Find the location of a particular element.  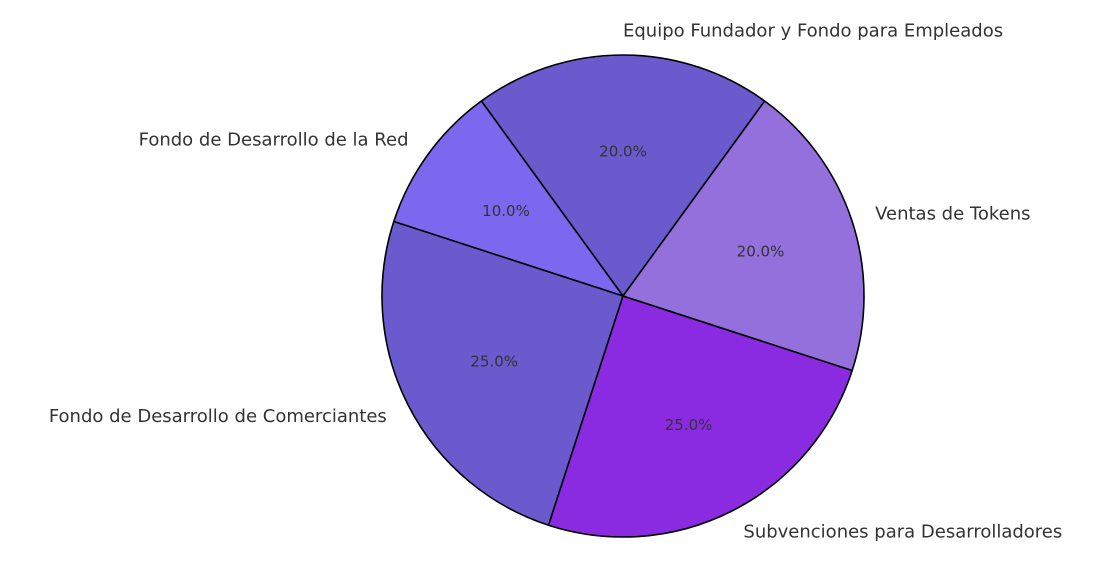

slice-category-label: Fondo de Desarrollo de Comerciantes is located at coordinates (218, 416).